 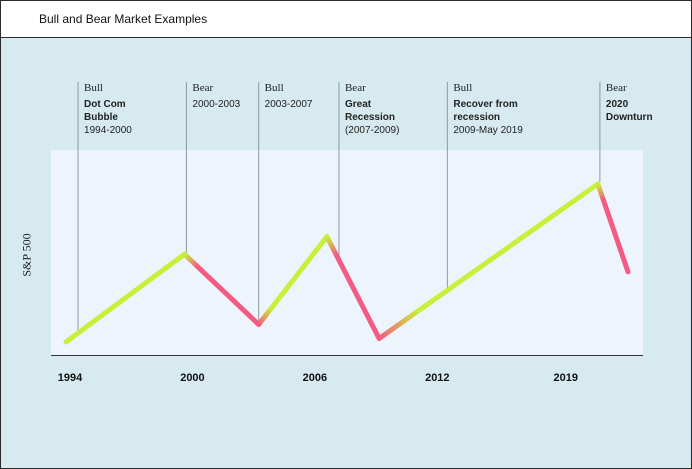 What do you see at coordinates (315, 378) in the screenshot?
I see `x-tick-label: 2006` at bounding box center [315, 378].